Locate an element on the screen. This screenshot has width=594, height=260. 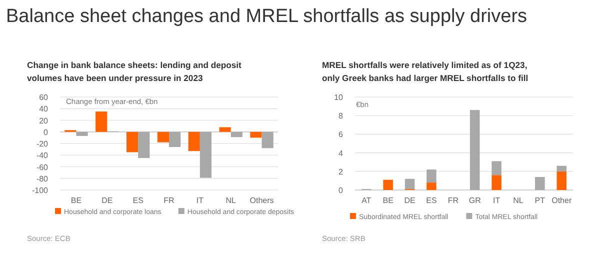
y-tick-label: -80 is located at coordinates (42, 179).